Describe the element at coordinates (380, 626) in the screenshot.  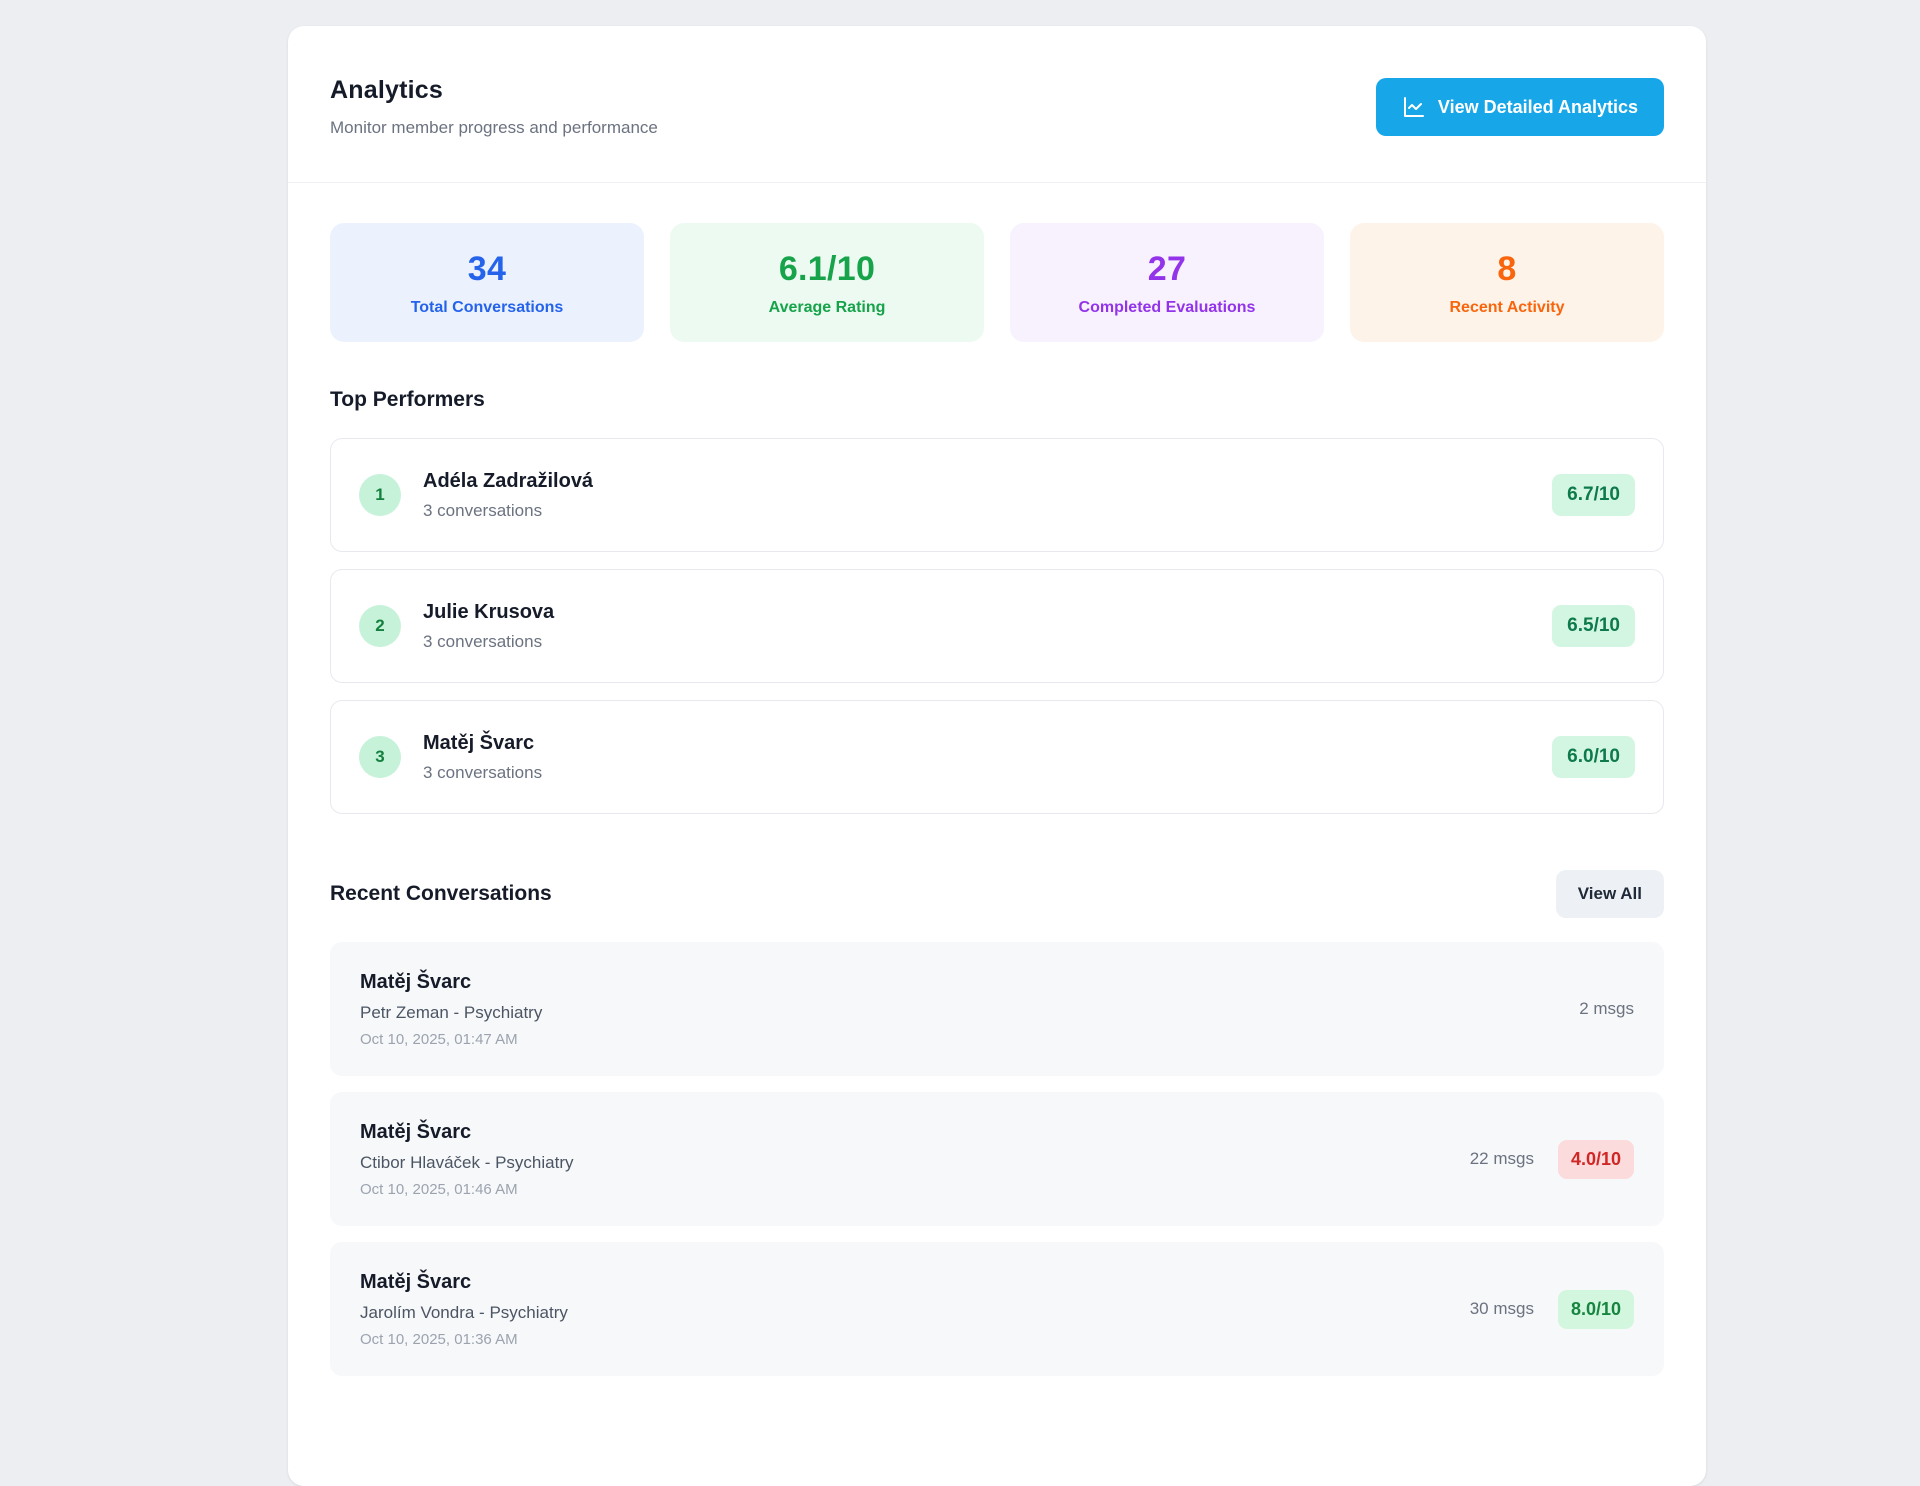
I see `rank-badge: 2` at that location.